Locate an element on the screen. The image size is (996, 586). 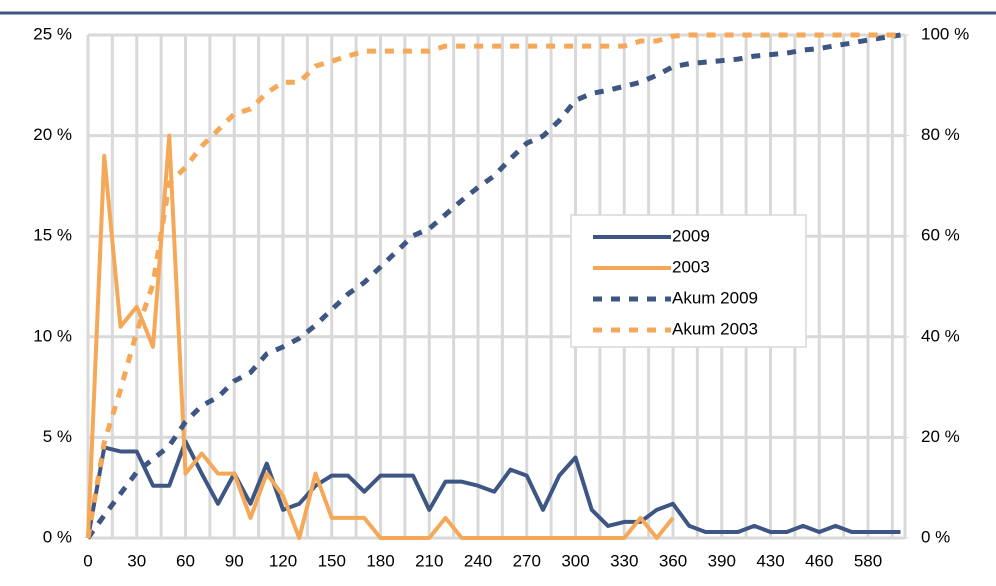
y-tick-label: 5 % is located at coordinates (57, 436).